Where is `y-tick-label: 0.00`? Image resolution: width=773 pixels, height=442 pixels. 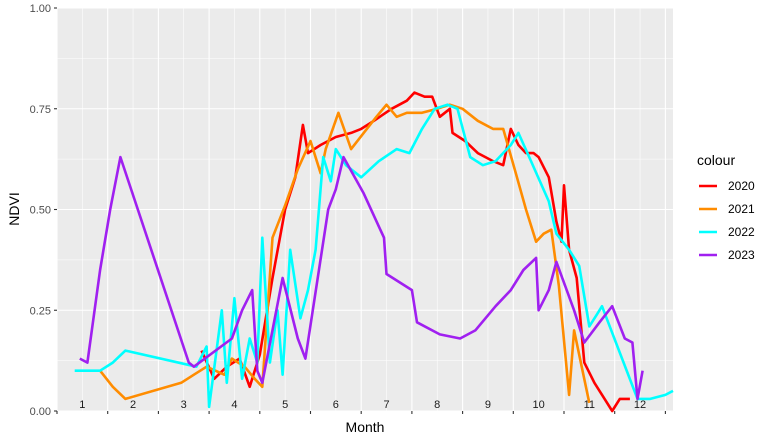 y-tick-label: 0.00 is located at coordinates (40, 412).